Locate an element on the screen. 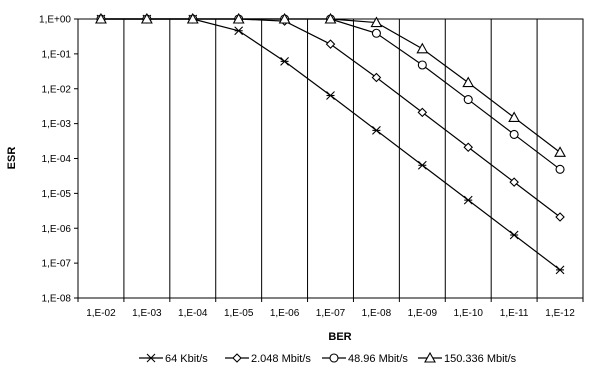  x-tick-label: 1,E-05 is located at coordinates (239, 313).